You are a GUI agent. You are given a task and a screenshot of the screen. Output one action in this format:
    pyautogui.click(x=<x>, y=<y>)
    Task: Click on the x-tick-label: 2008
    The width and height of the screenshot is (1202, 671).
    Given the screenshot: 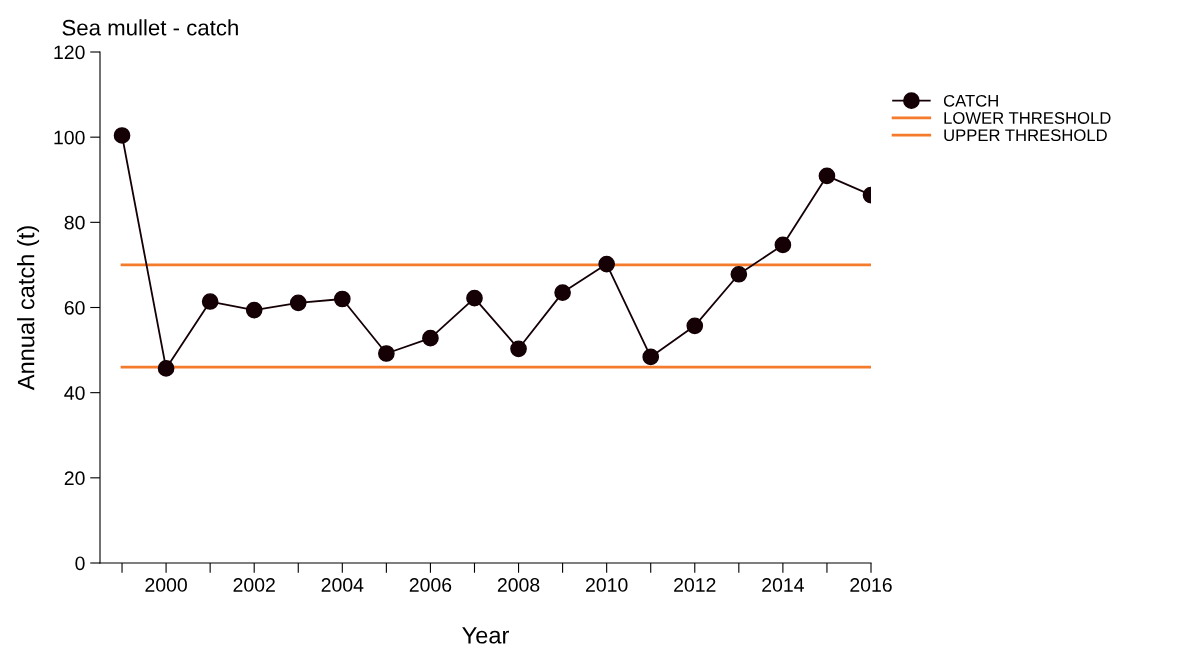 What is the action you would take?
    pyautogui.click(x=518, y=585)
    